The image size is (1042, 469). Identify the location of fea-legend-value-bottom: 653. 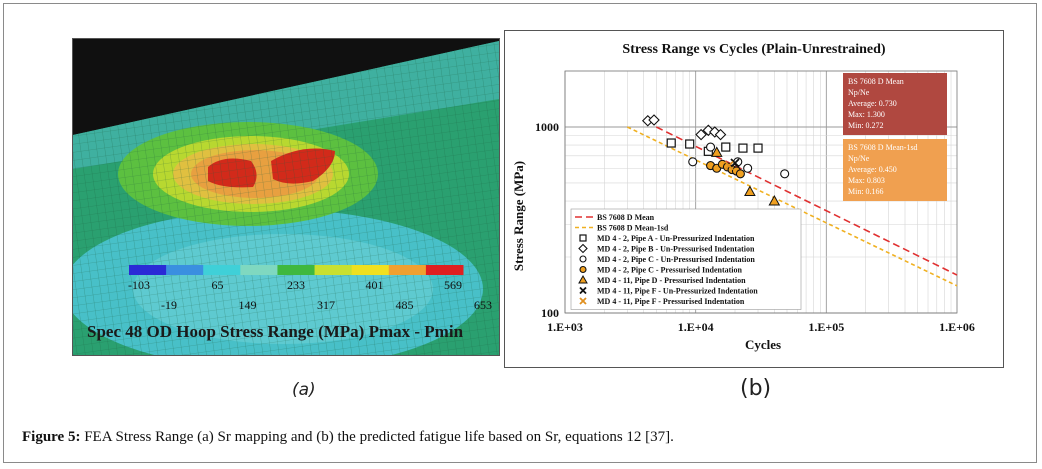
(483, 305).